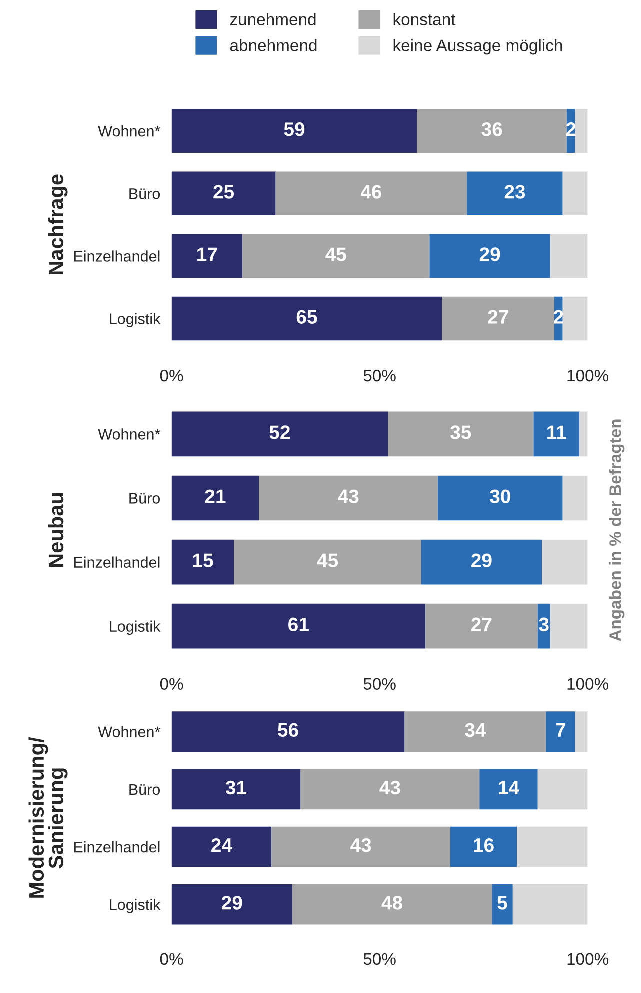  Describe the element at coordinates (48, 817) in the screenshot. I see `y-axis-title: Modernisierung/ Sanierung` at that location.